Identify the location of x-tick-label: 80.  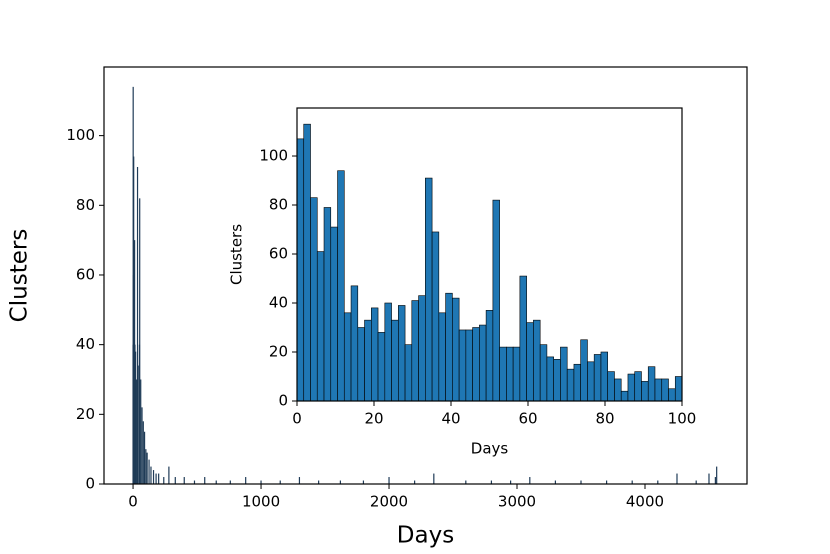
(604, 419).